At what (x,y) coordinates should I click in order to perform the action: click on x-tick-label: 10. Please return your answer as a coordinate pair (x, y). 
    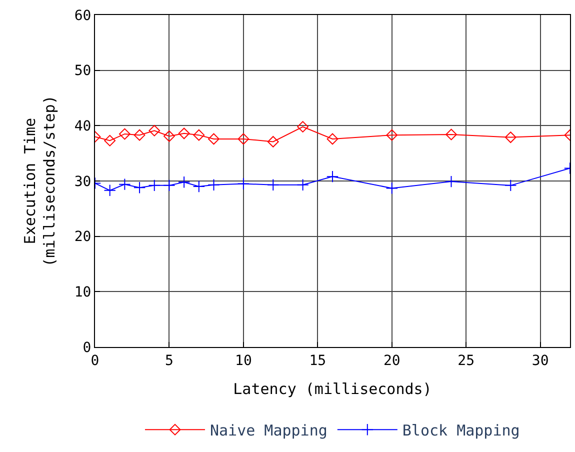
    Looking at the image, I should click on (243, 360).